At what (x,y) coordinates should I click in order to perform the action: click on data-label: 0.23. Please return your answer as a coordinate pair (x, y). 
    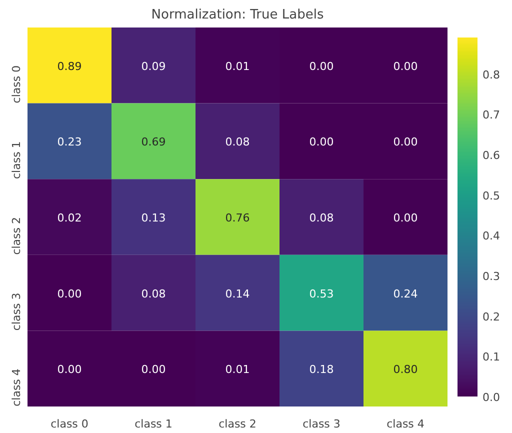
    Looking at the image, I should click on (69, 142).